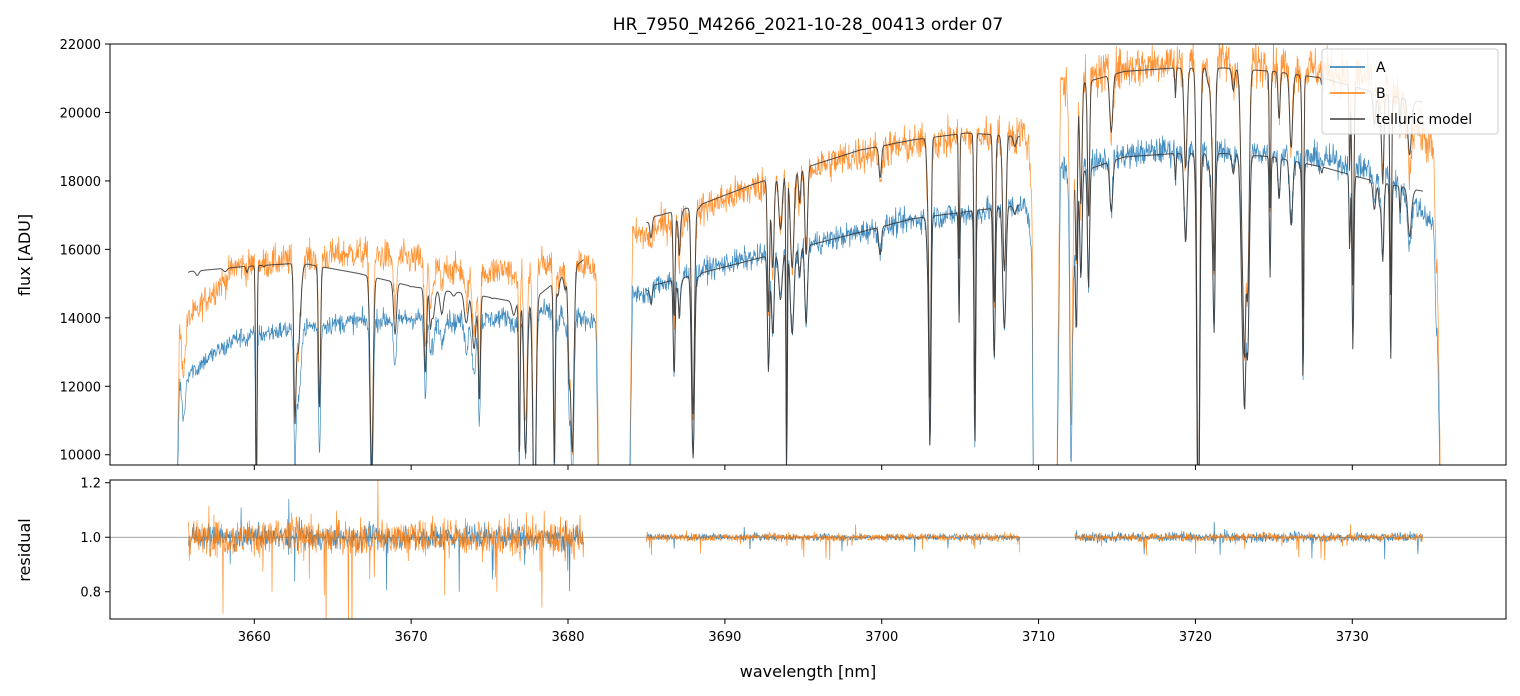 The height and width of the screenshot is (696, 1520). I want to click on residual-y-label: residual, so click(24, 549).